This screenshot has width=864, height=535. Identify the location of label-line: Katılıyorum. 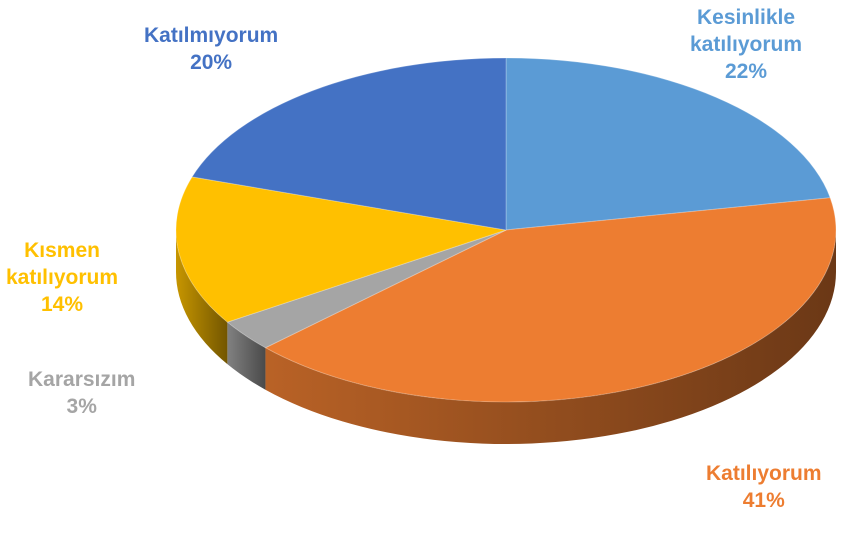
(764, 473).